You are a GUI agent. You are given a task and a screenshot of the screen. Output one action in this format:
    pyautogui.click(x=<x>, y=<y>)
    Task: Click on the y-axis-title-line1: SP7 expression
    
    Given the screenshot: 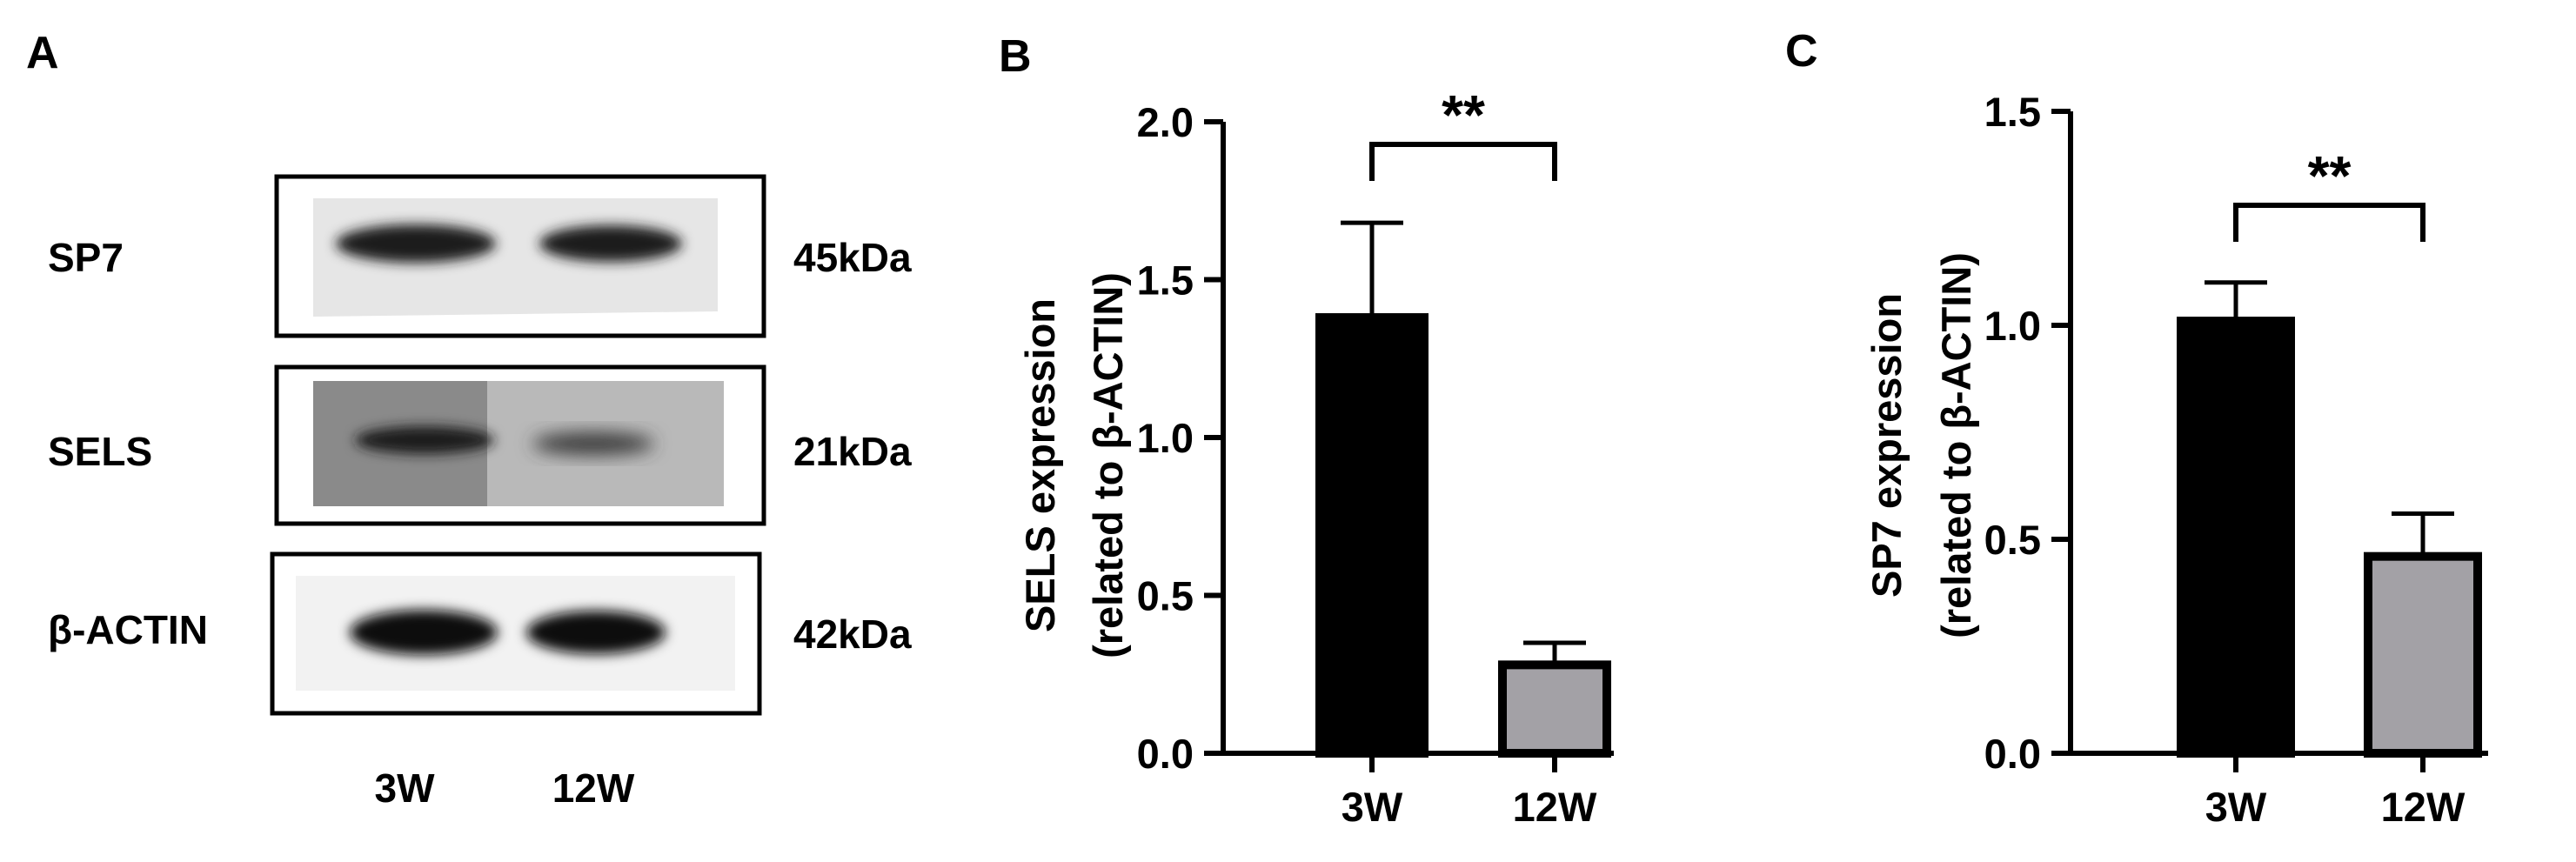 What is the action you would take?
    pyautogui.click(x=1886, y=446)
    